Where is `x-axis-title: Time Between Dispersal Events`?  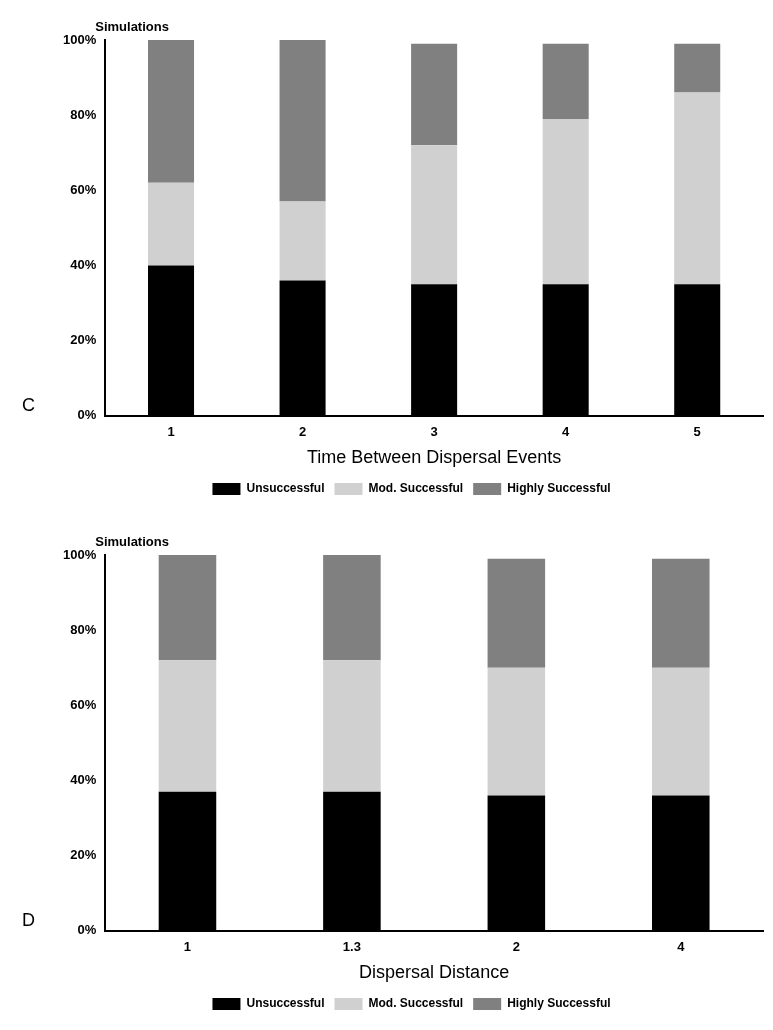 x-axis-title: Time Between Dispersal Events is located at coordinates (434, 457).